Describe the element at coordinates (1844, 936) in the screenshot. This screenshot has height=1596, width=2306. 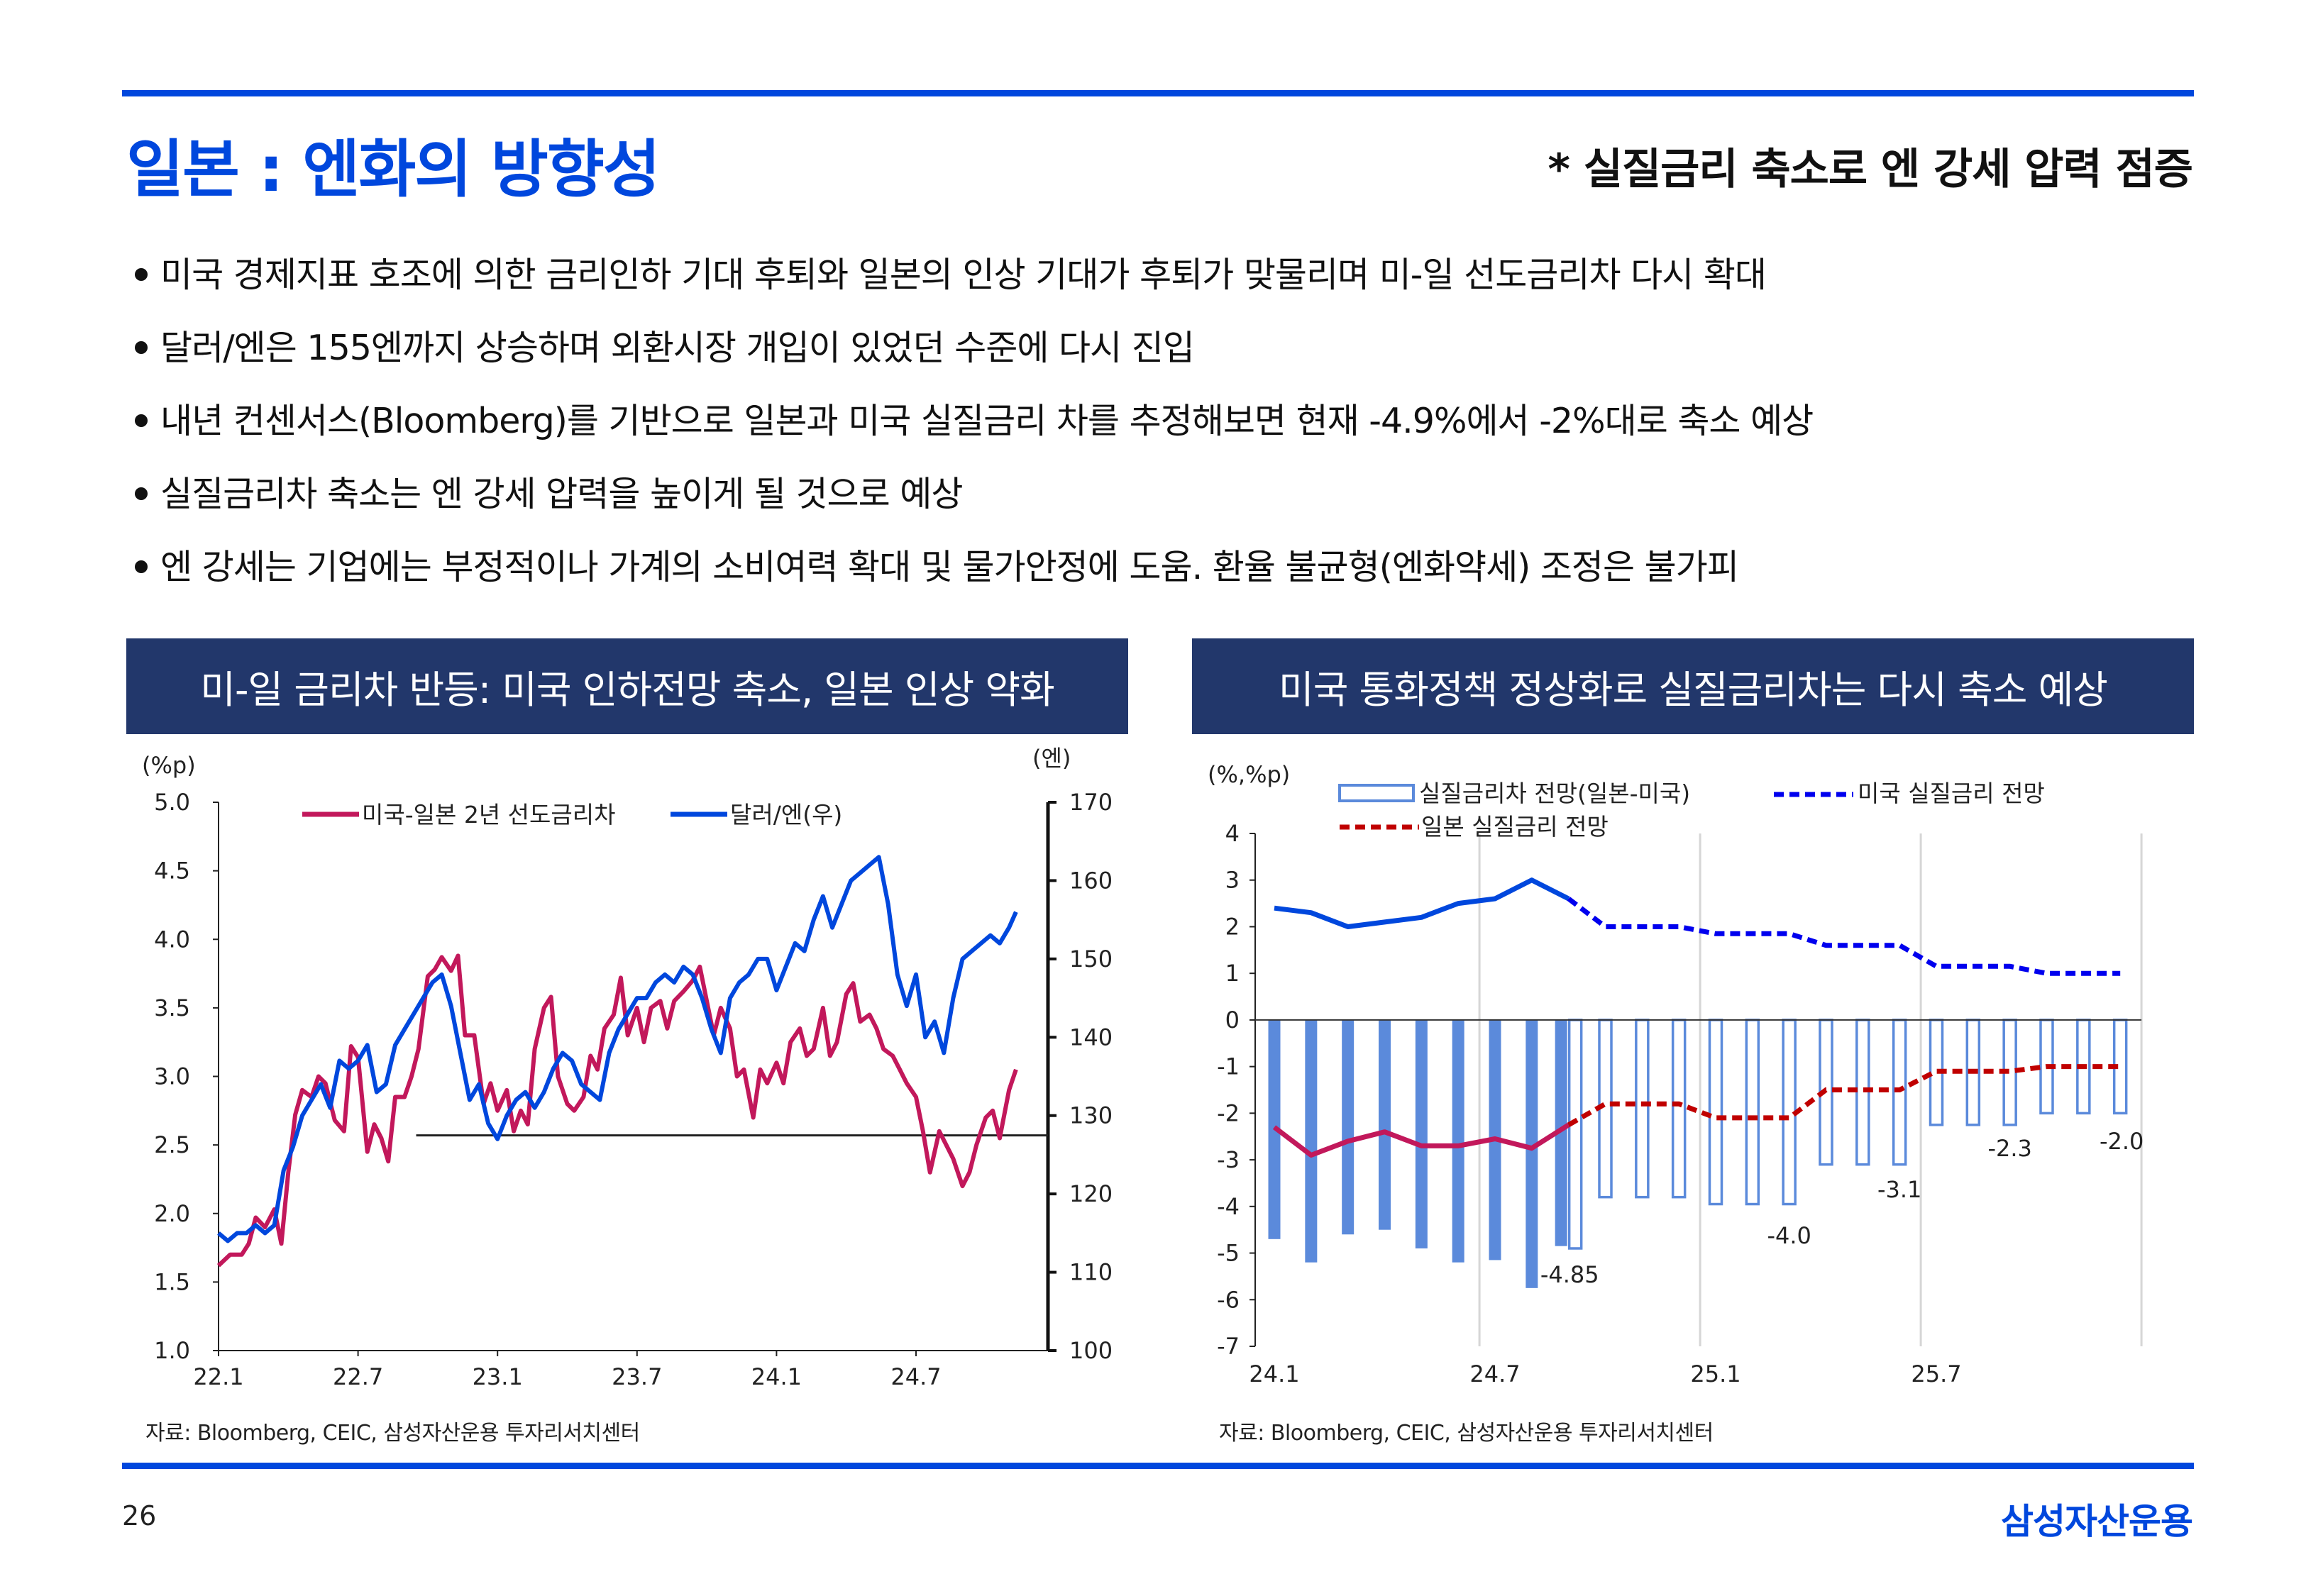
I see `us-real-rate-forecast-line` at that location.